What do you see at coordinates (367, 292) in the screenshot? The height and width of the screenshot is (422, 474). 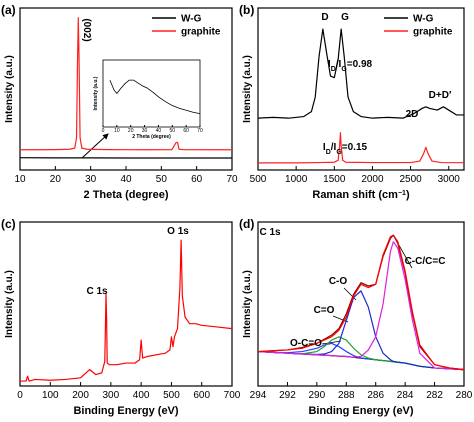 I see `leader-lines` at bounding box center [367, 292].